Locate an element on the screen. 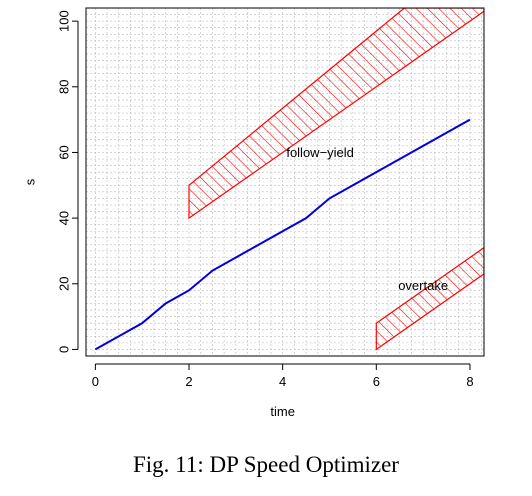 This screenshot has height=496, width=532. x-tick-label: 4 is located at coordinates (282, 381).